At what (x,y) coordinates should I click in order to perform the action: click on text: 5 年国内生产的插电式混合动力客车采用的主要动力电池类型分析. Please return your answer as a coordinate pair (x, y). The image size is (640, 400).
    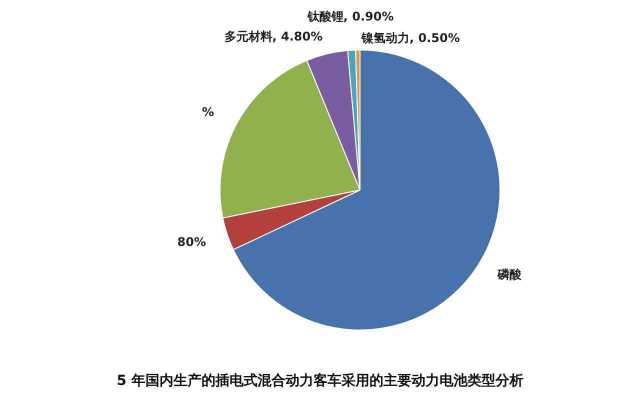
    Looking at the image, I should click on (320, 380).